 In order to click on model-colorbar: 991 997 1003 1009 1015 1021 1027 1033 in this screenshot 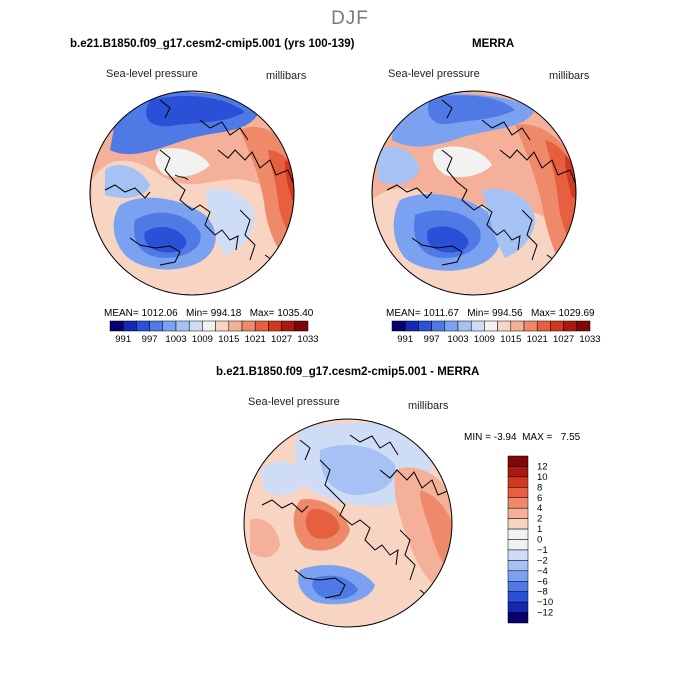, I will do `click(214, 332)`.